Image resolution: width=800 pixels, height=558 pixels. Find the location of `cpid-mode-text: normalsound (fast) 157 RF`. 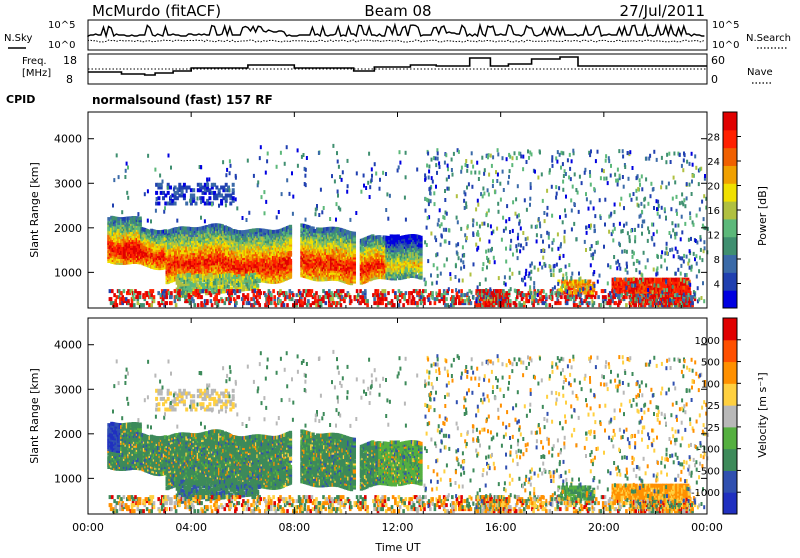

cpid-mode-text: normalsound (fast) 157 RF is located at coordinates (182, 100).